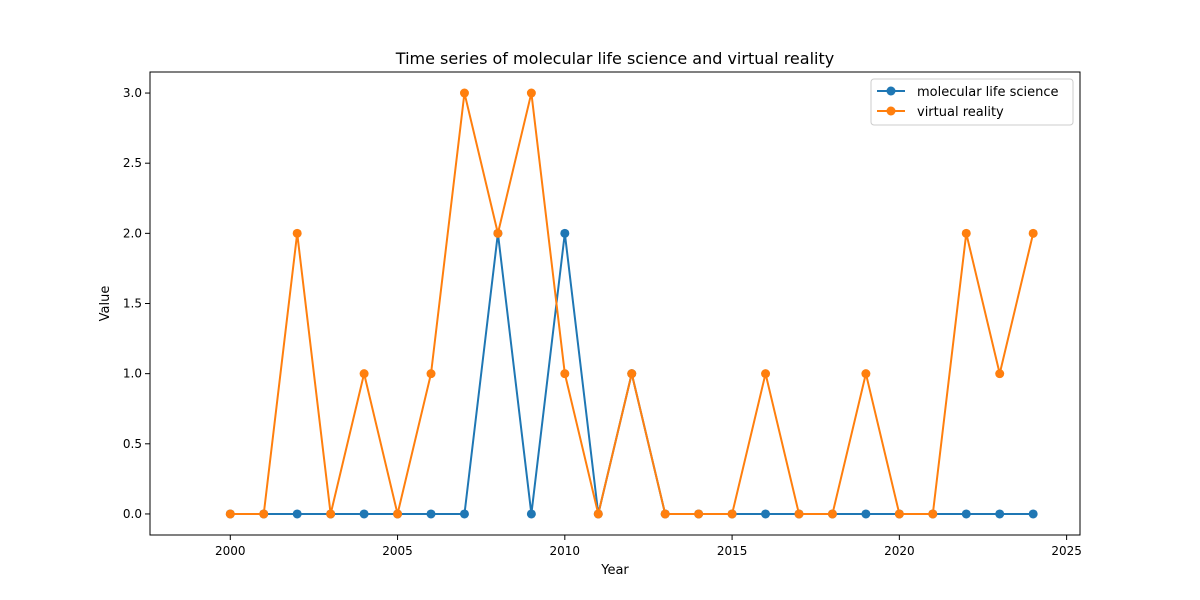 This screenshot has height=600, width=1200. Describe the element at coordinates (397, 551) in the screenshot. I see `x-tick-label: 2005` at that location.